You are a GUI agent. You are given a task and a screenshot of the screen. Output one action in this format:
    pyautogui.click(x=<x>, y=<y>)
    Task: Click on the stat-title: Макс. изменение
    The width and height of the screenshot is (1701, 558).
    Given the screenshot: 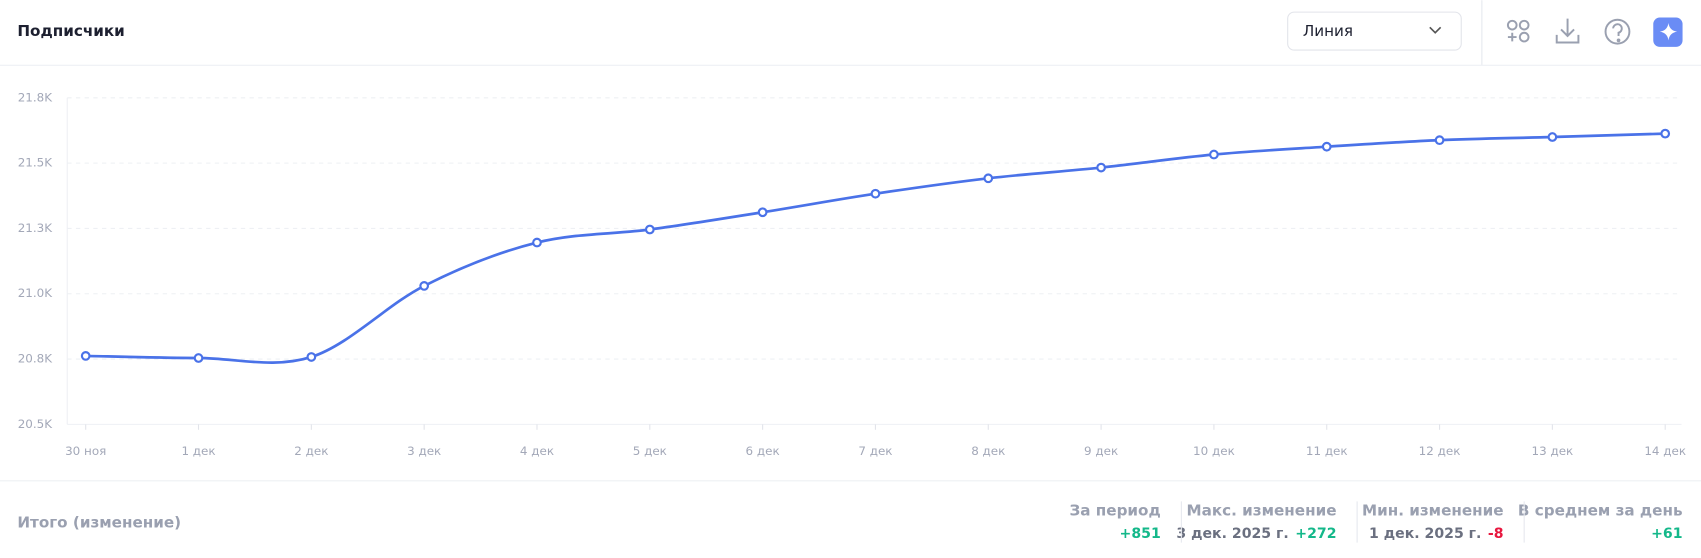 What is the action you would take?
    pyautogui.click(x=1262, y=511)
    